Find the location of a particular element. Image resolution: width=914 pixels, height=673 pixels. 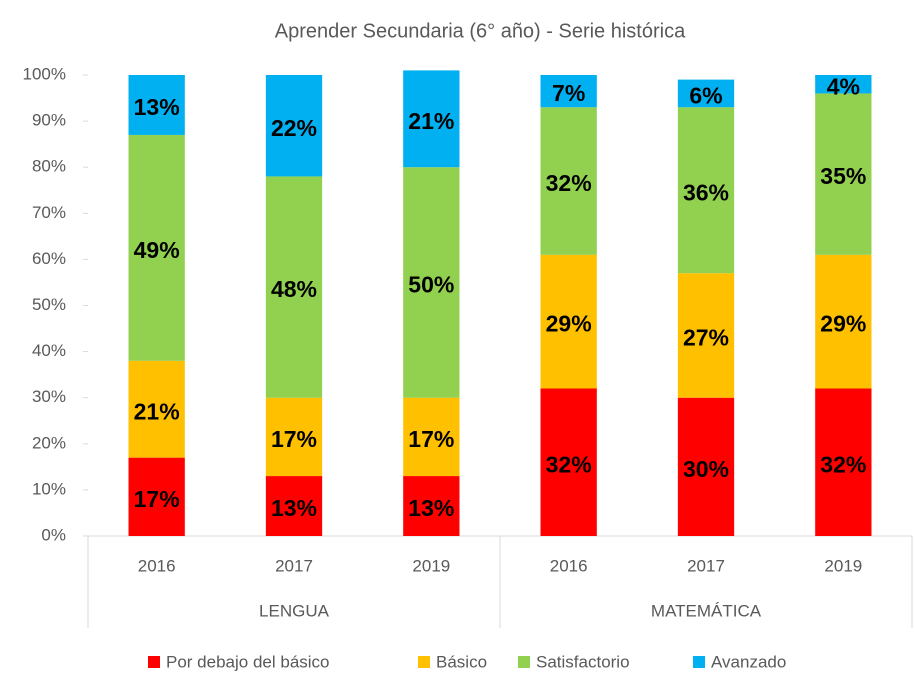

legend-label: Por debajo del básico is located at coordinates (248, 661).